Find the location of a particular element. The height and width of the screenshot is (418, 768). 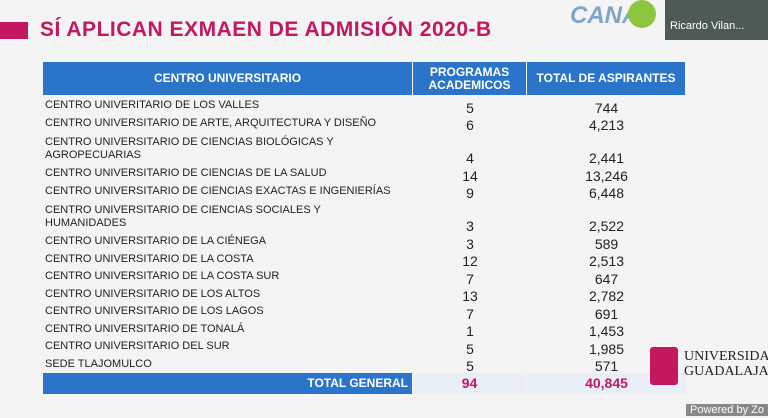

university-logo: UNIVERSIDAD GUADALAJA is located at coordinates (709, 370).